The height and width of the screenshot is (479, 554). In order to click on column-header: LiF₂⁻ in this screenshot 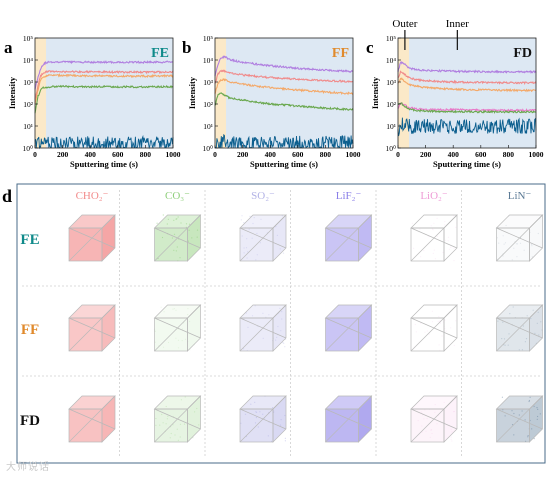, I will do `click(349, 196)`.